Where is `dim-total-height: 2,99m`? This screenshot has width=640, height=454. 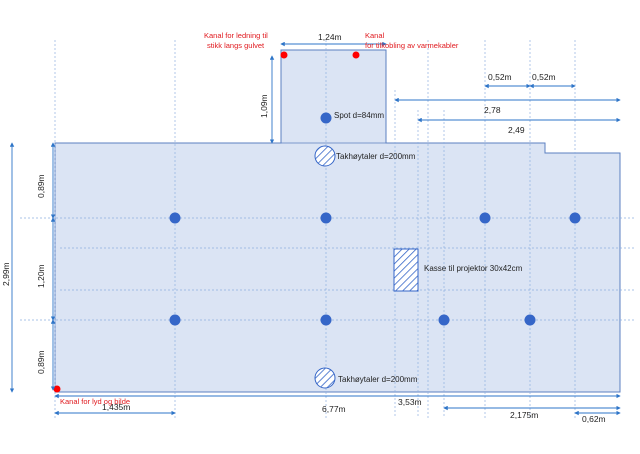 dim-total-height: 2,99m is located at coordinates (6, 274).